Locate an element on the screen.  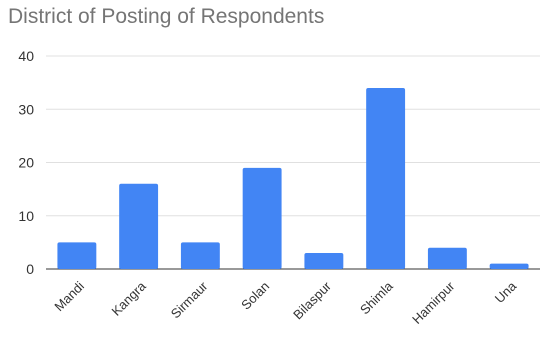
x-tick-label: Hamirpur is located at coordinates (433, 302).